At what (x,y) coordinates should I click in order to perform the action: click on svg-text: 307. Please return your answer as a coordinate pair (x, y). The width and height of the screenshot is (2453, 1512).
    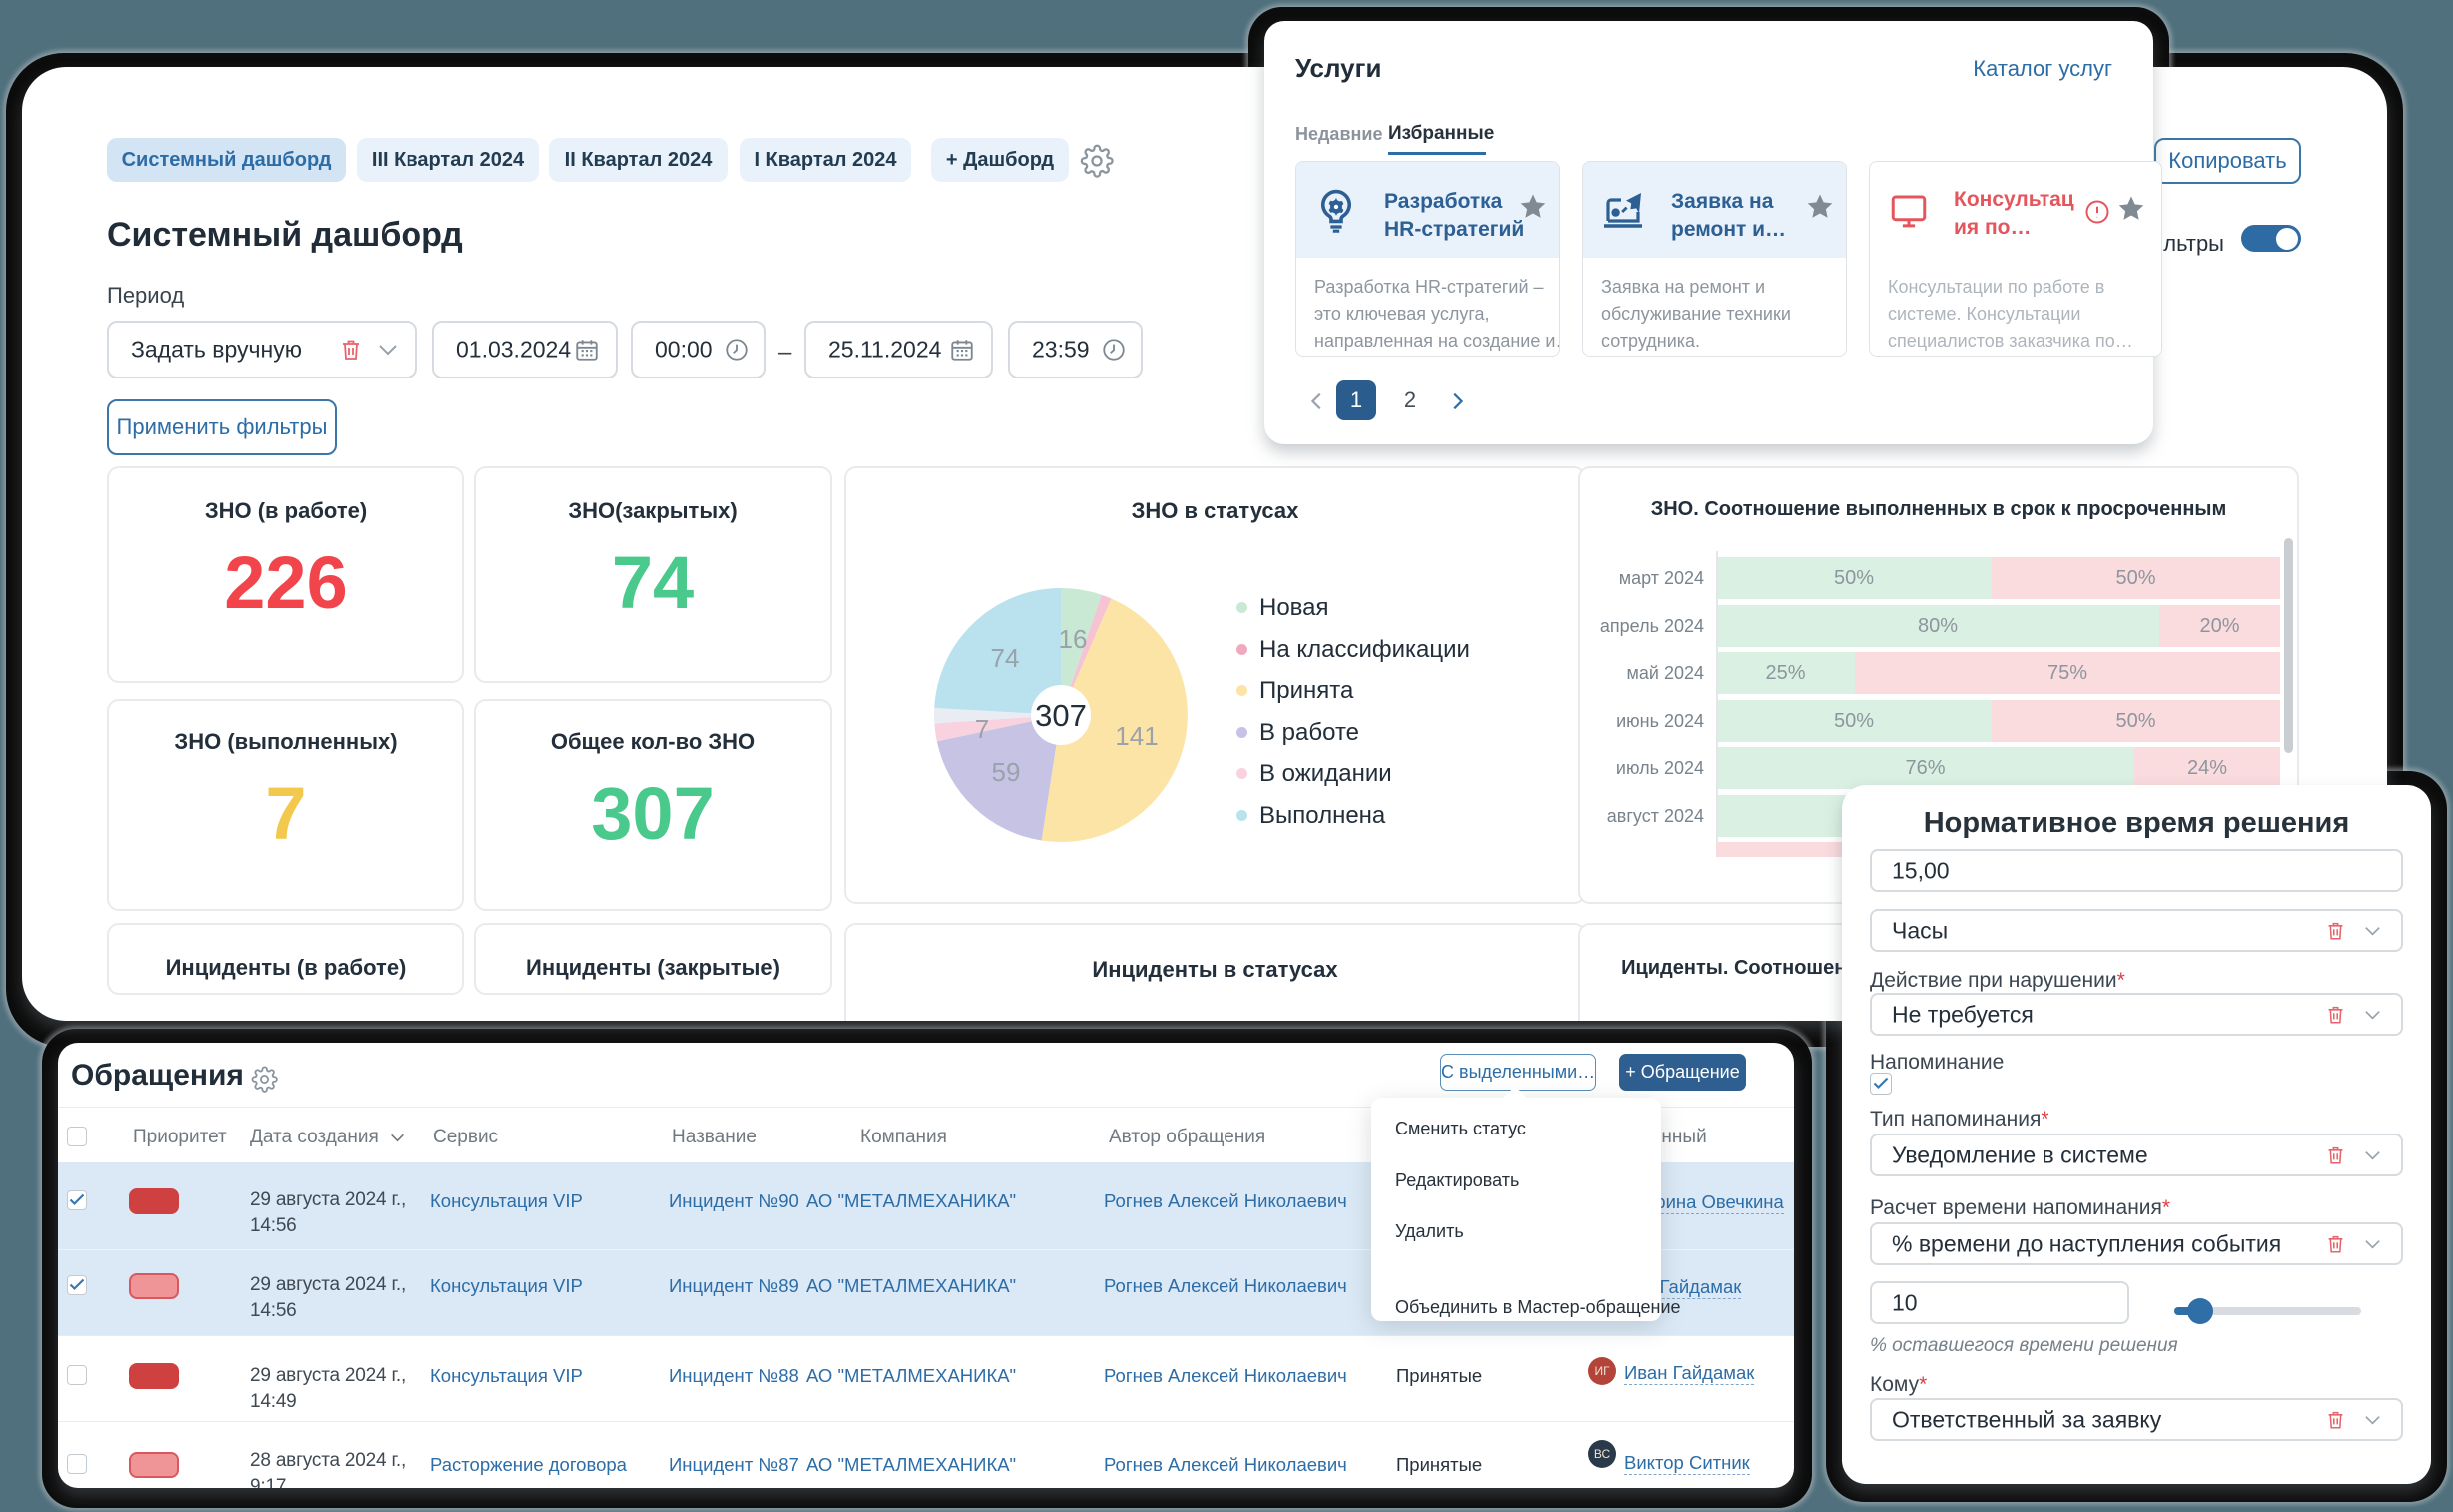
    Looking at the image, I should click on (1061, 716).